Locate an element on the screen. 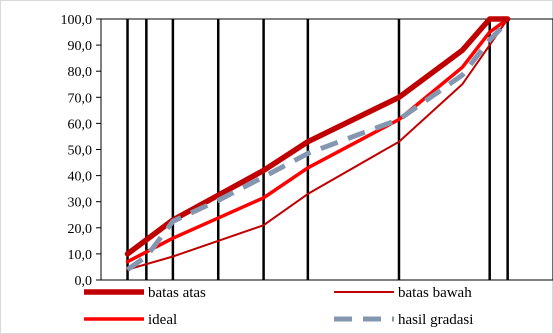 This screenshot has height=334, width=553. legend-label-batas-atas: batas atas is located at coordinates (177, 293).